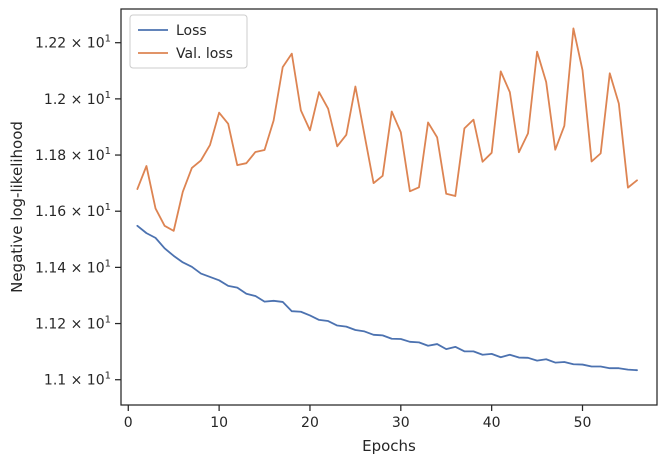 Image resolution: width=667 pixels, height=463 pixels. Describe the element at coordinates (204, 54) in the screenshot. I see `legend-label-val-loss: Val. loss` at that location.